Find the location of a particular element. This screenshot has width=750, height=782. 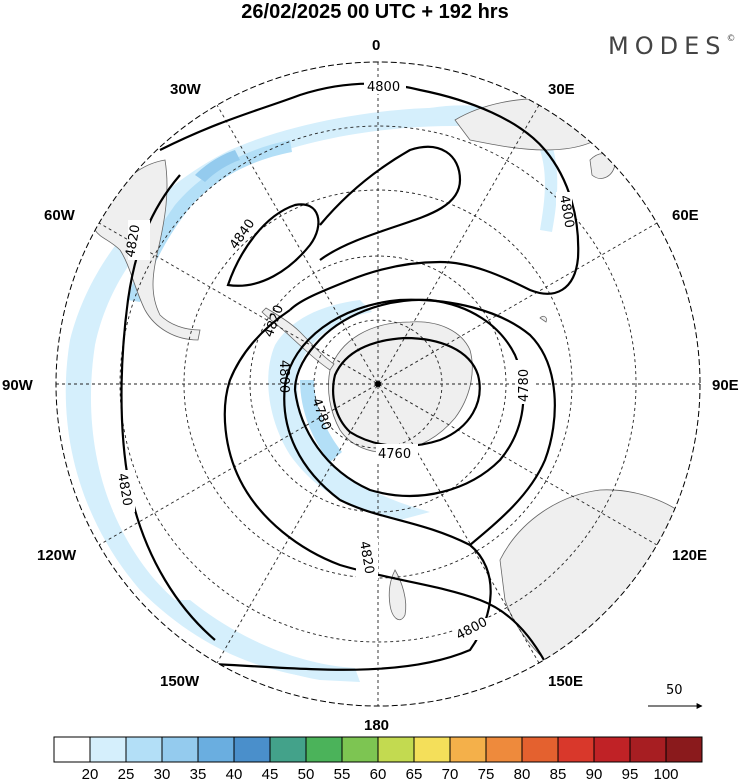

colorbar-tick-label: 95 is located at coordinates (630, 774).